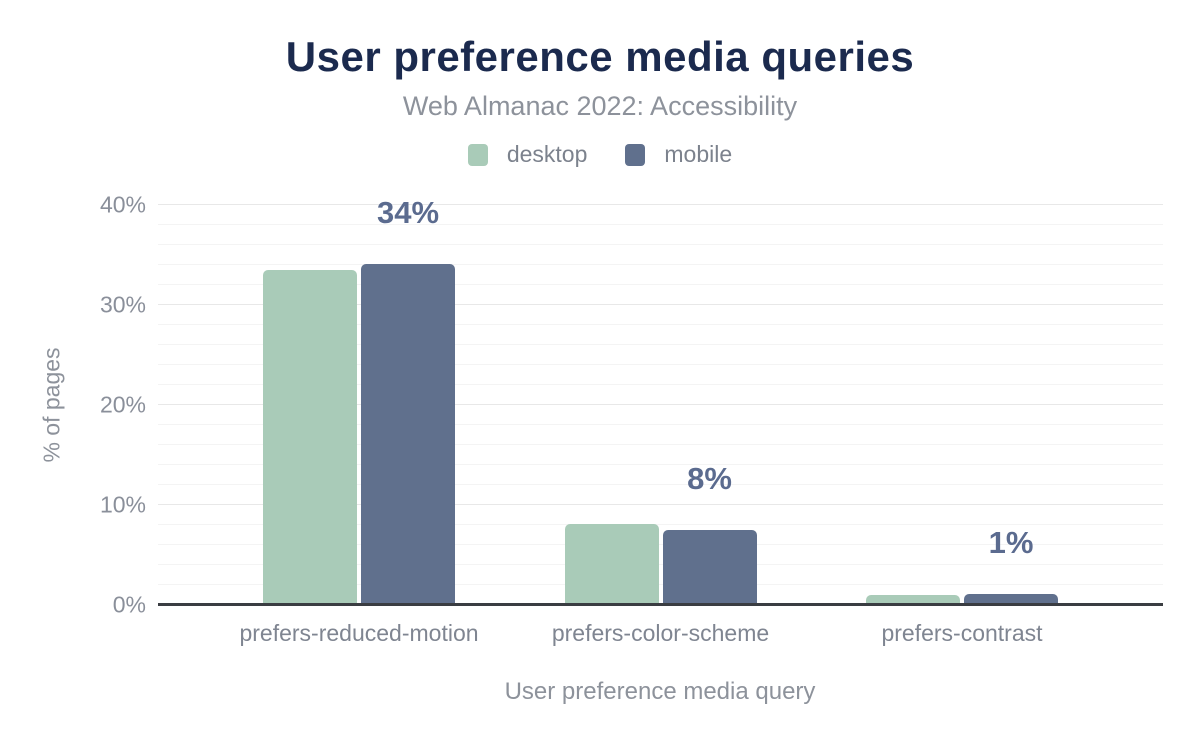 The width and height of the screenshot is (1200, 742). I want to click on legend-item-desktop: desktop, so click(527, 154).